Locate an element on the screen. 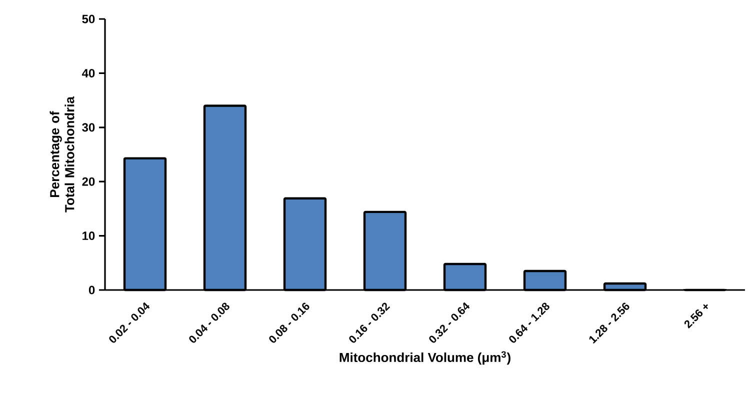  y-tick-label: 30 is located at coordinates (88, 127).